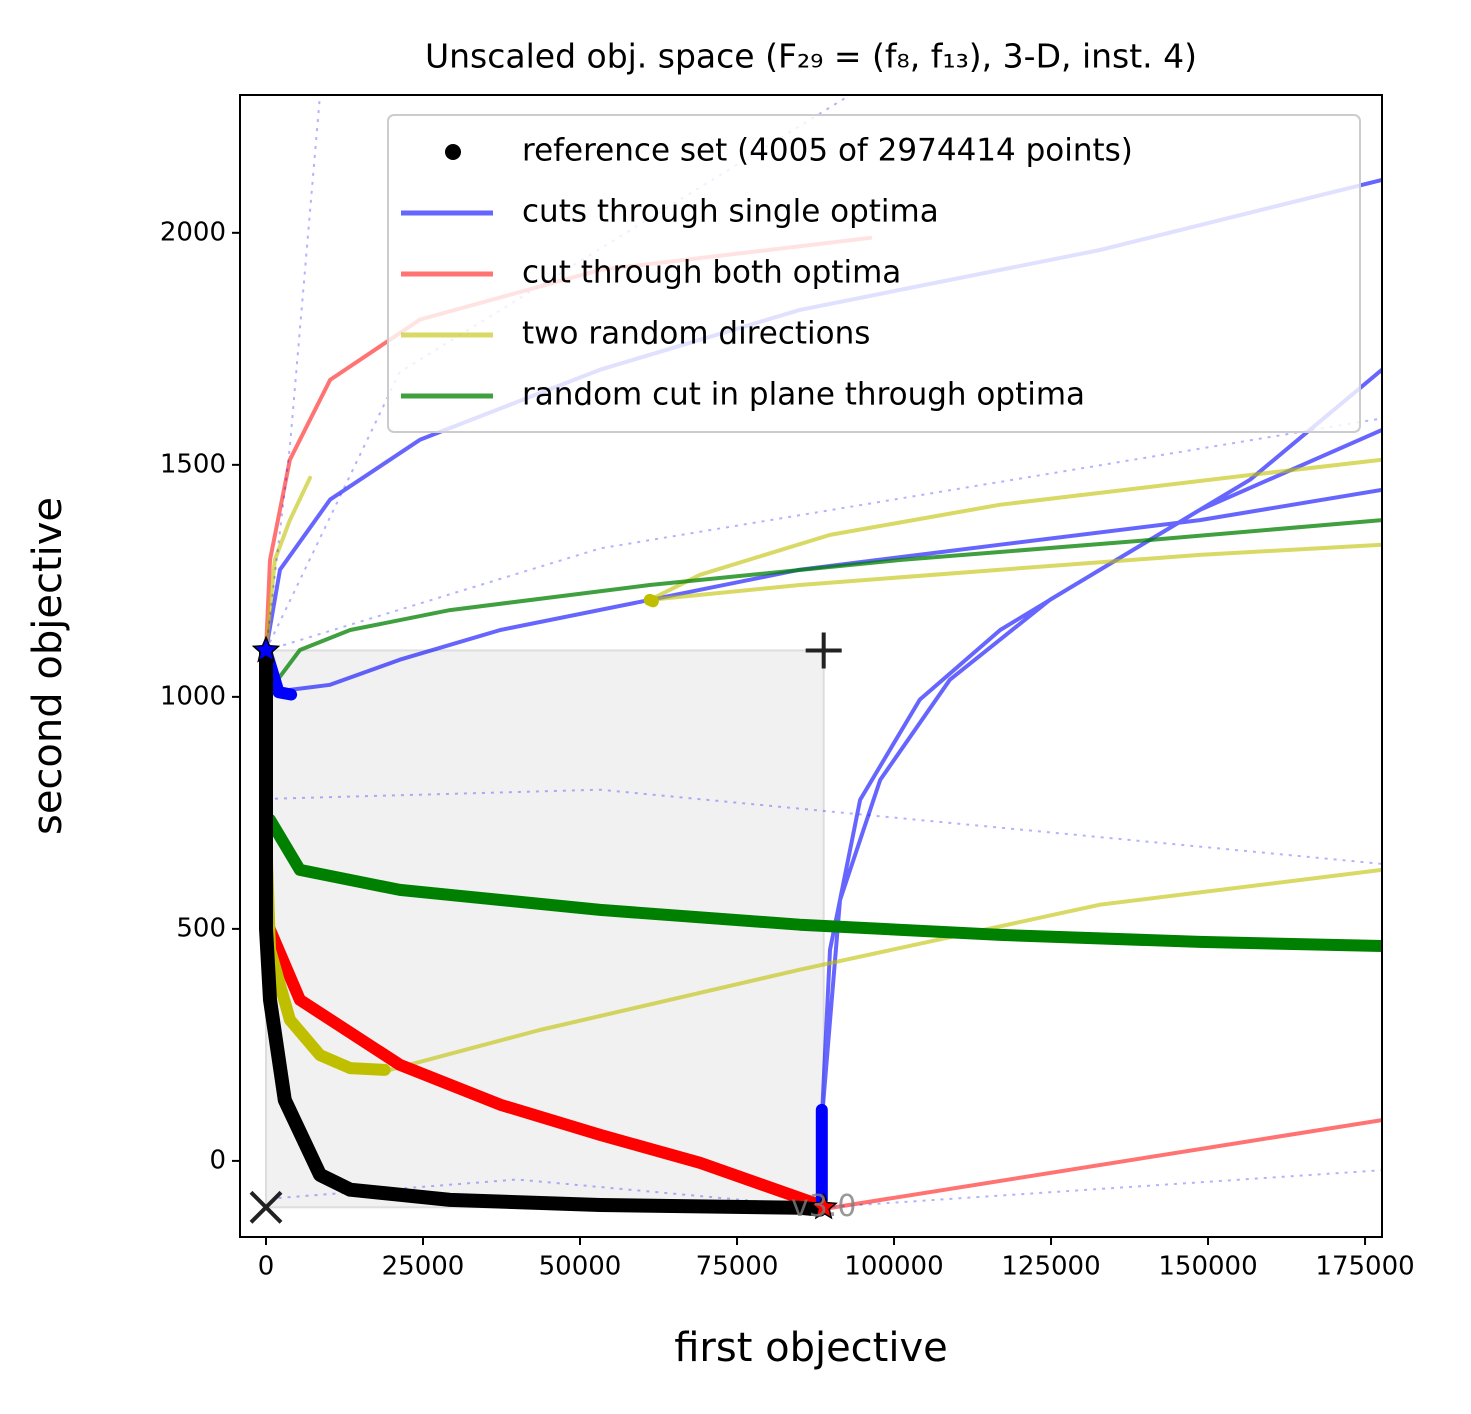  I want to click on legend-label: two random directions, so click(696, 334).